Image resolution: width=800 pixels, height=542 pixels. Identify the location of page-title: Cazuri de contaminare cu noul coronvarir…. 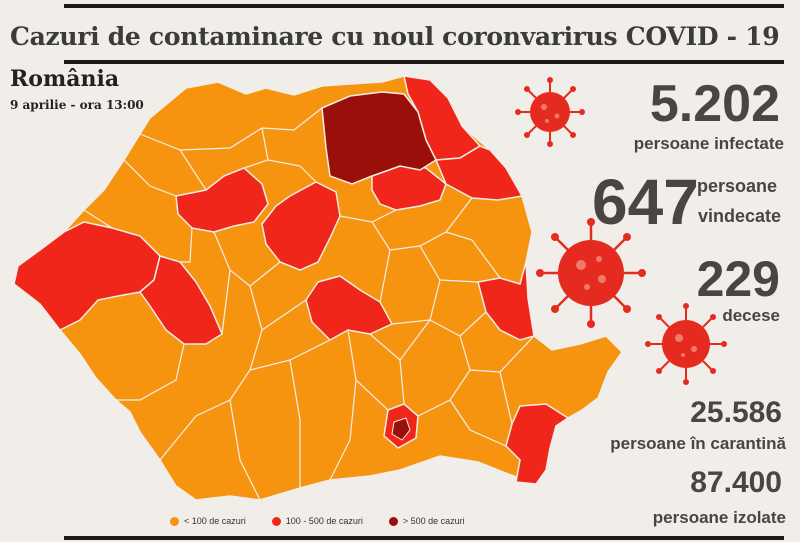
(395, 36).